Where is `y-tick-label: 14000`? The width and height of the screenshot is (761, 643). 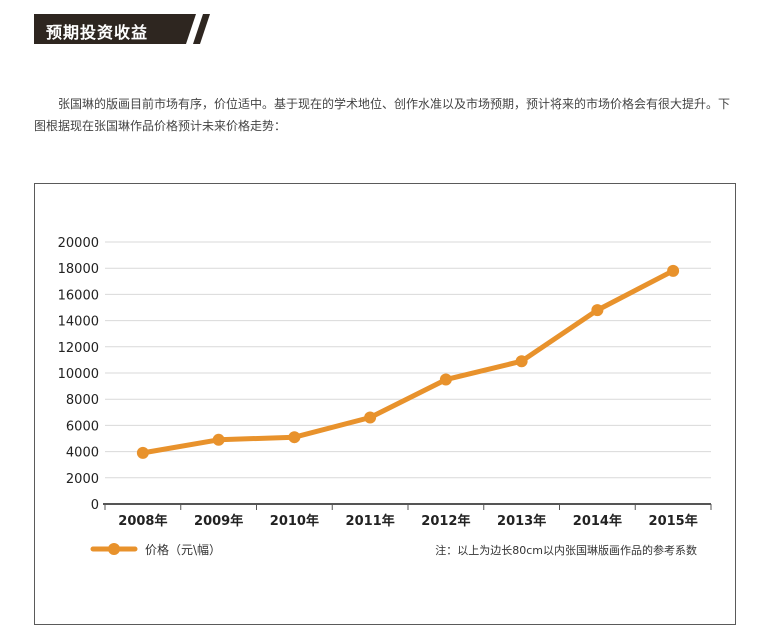
y-tick-label: 14000 is located at coordinates (78, 322).